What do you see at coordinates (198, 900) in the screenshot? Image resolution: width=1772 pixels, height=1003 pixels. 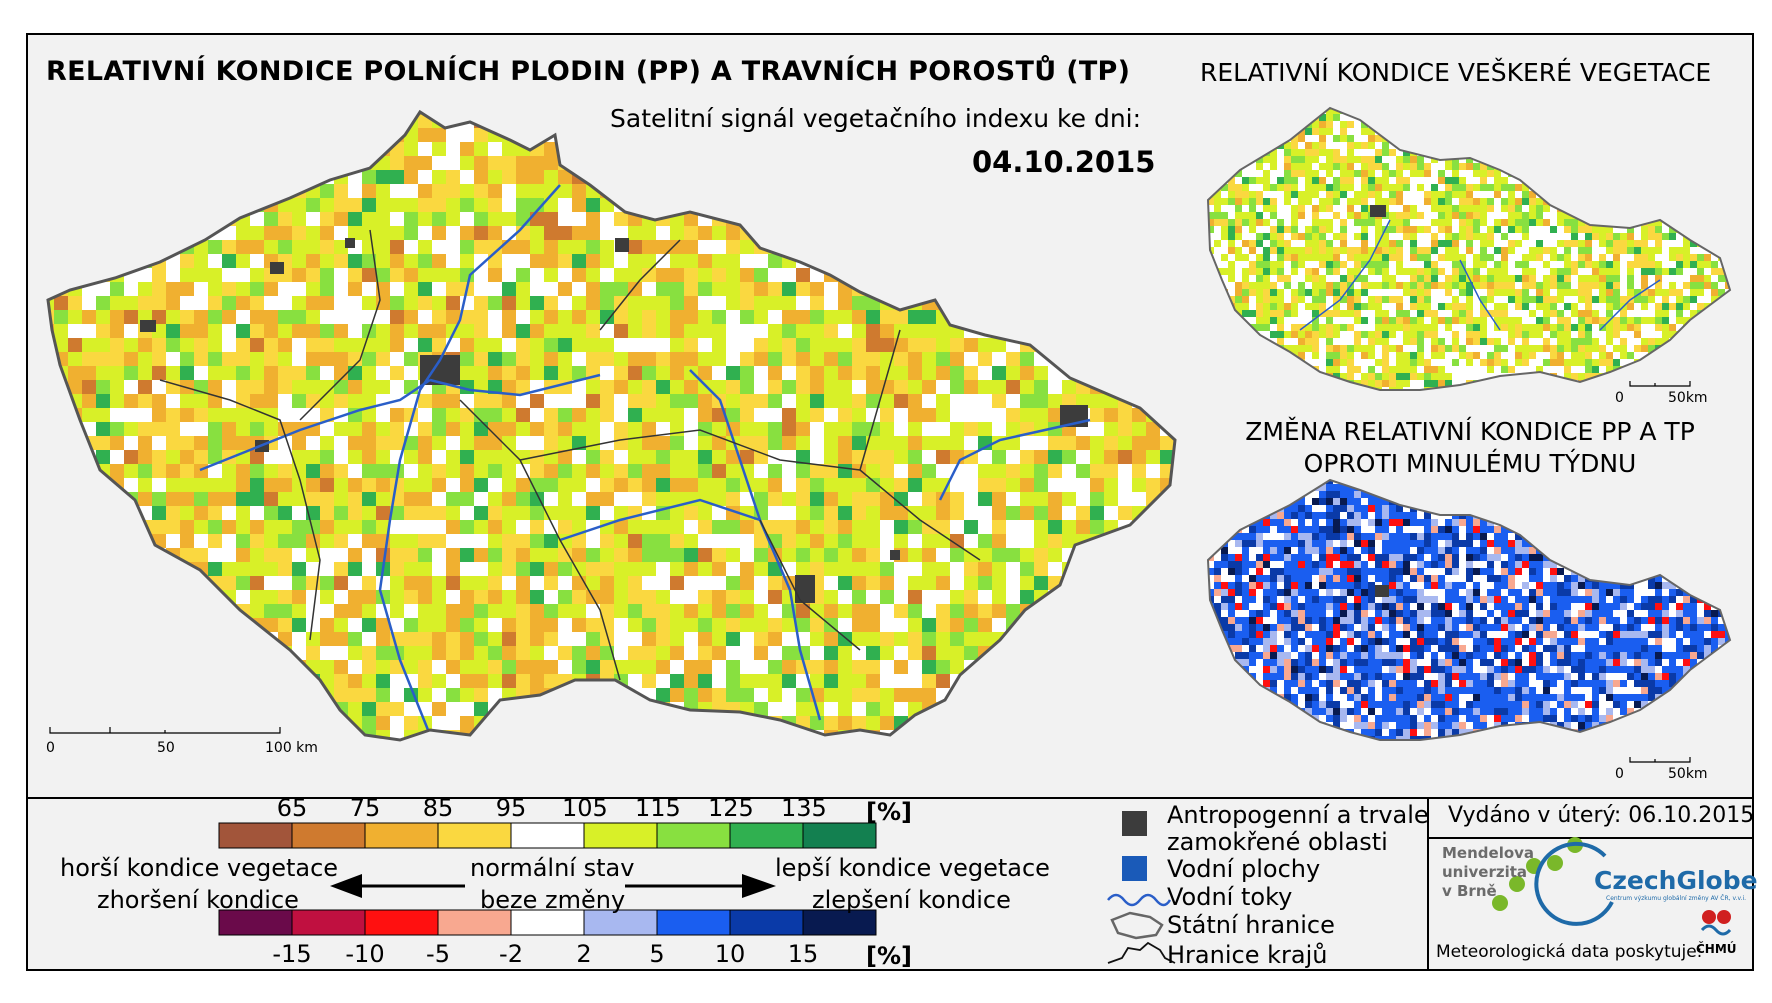 I see `worse-change-label: zhoršení kondice` at bounding box center [198, 900].